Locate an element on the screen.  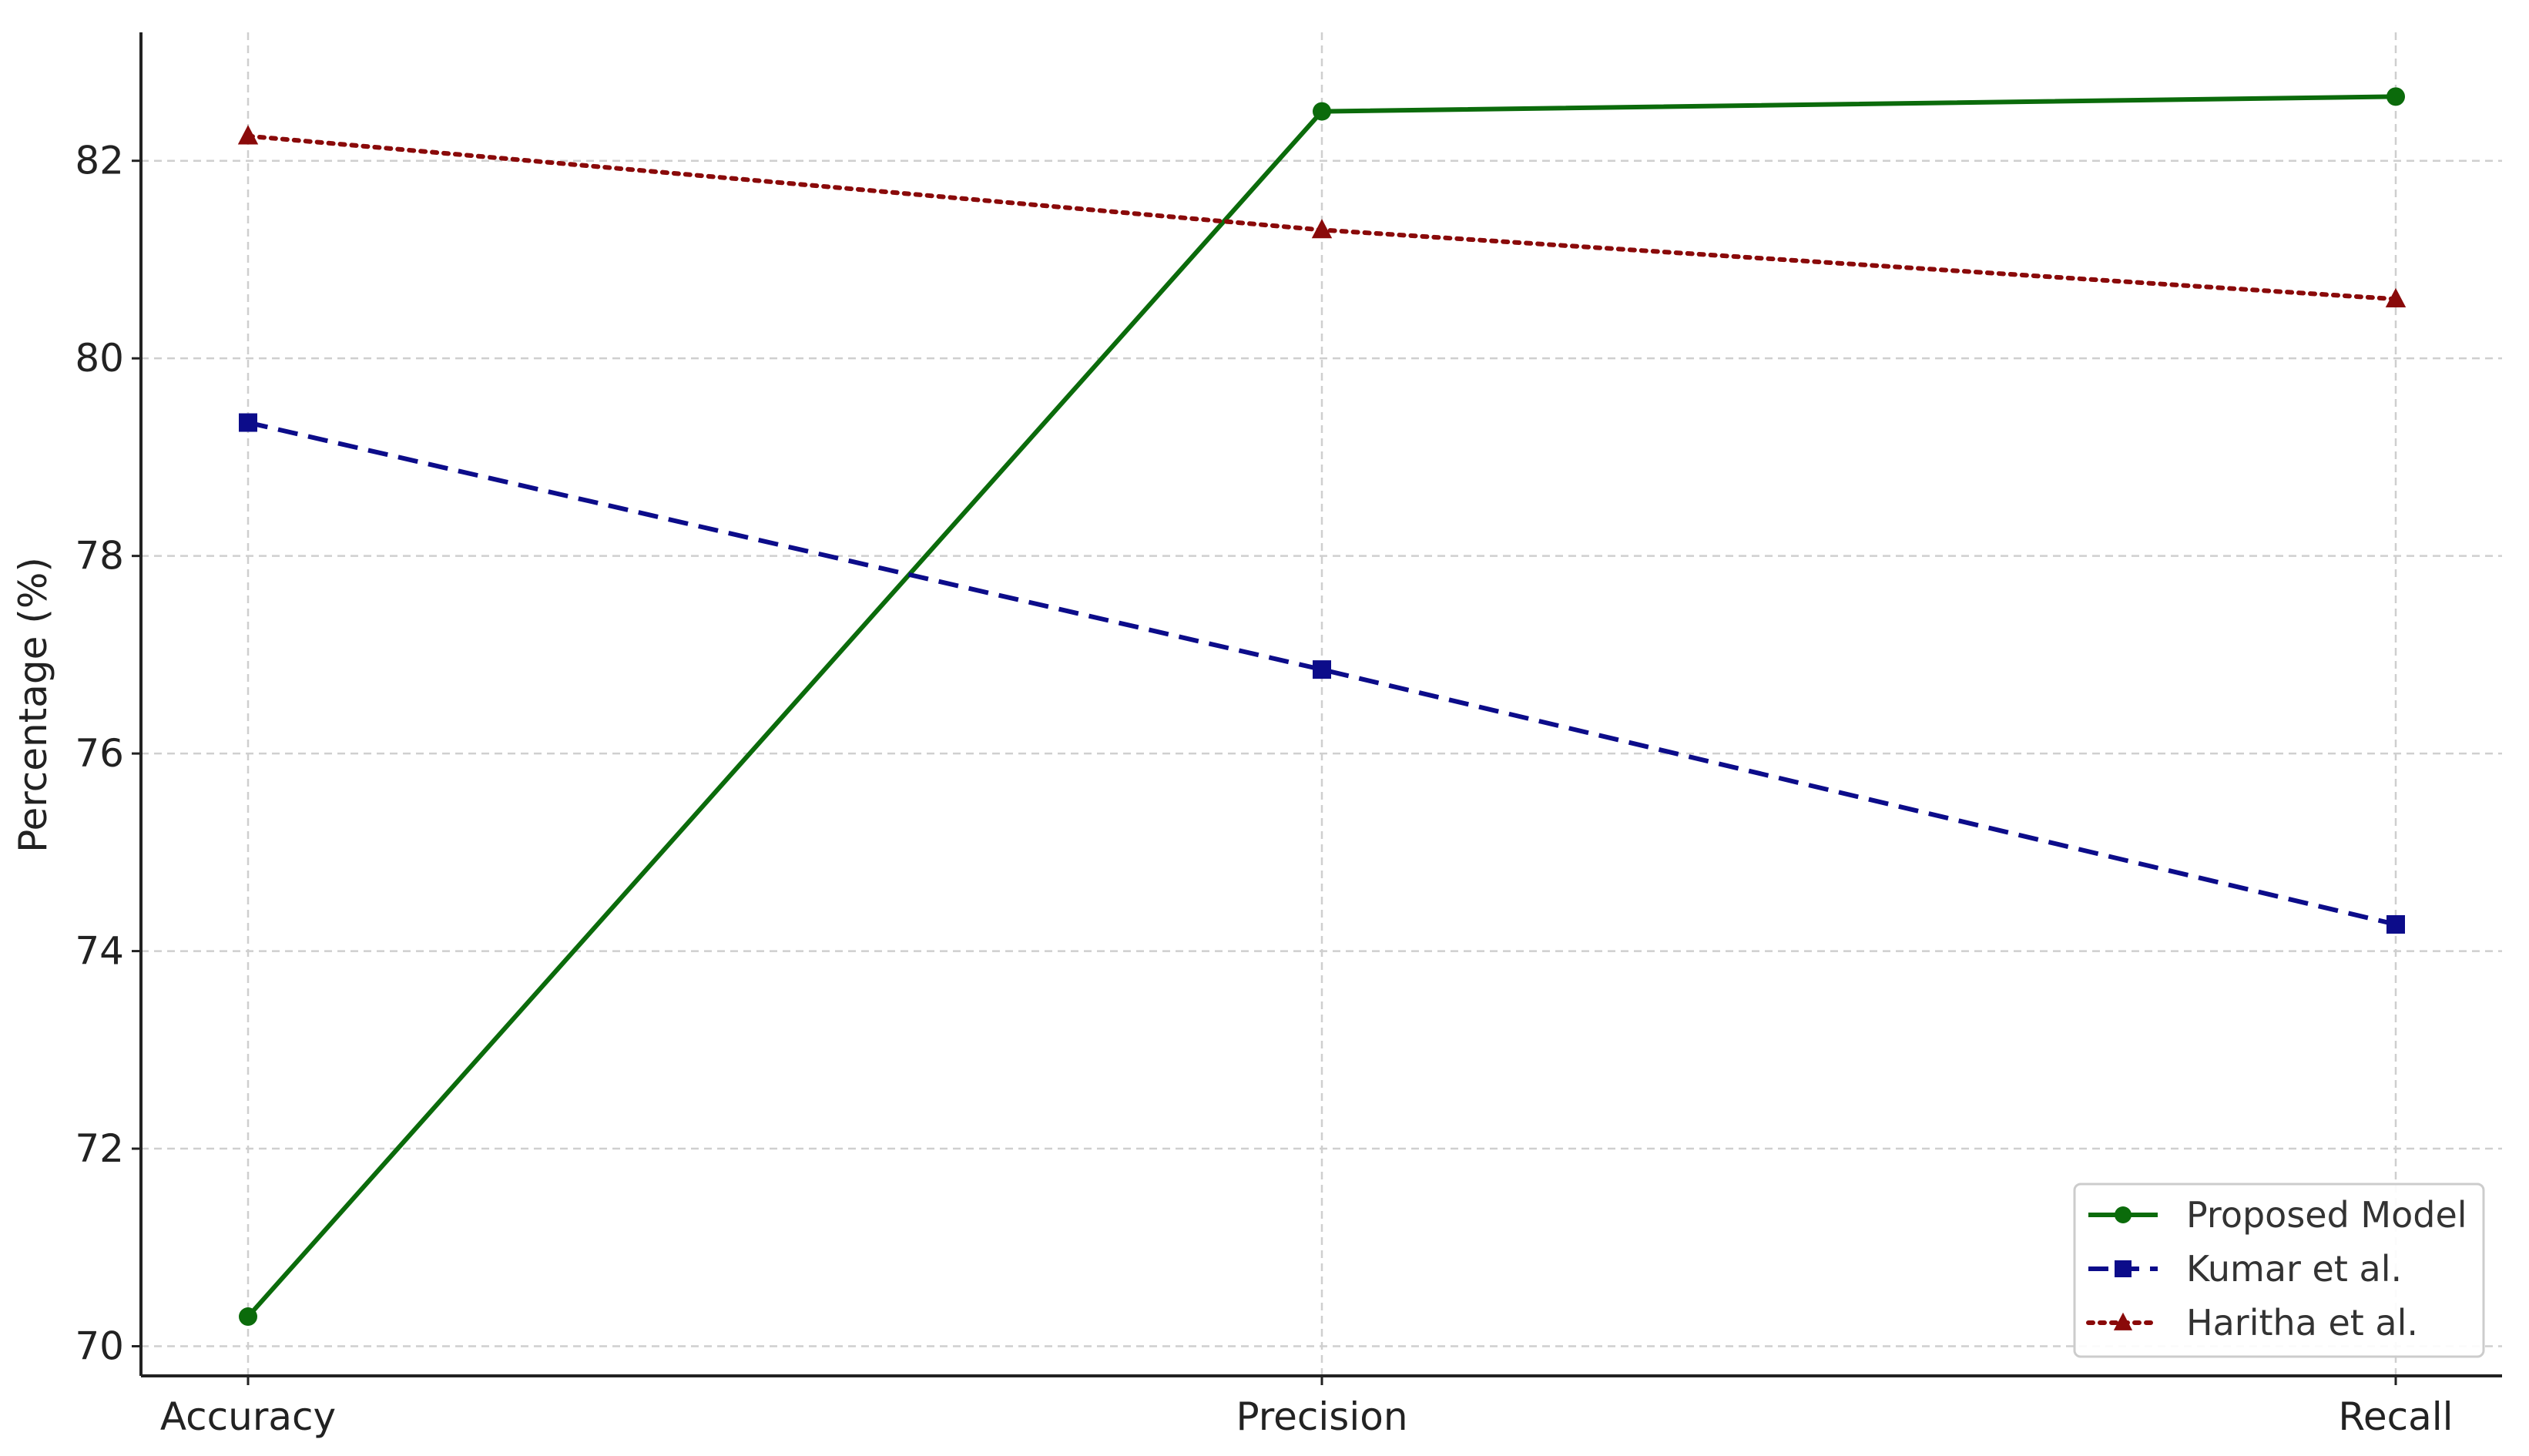
y-tick-label: 78 is located at coordinates (100, 556).